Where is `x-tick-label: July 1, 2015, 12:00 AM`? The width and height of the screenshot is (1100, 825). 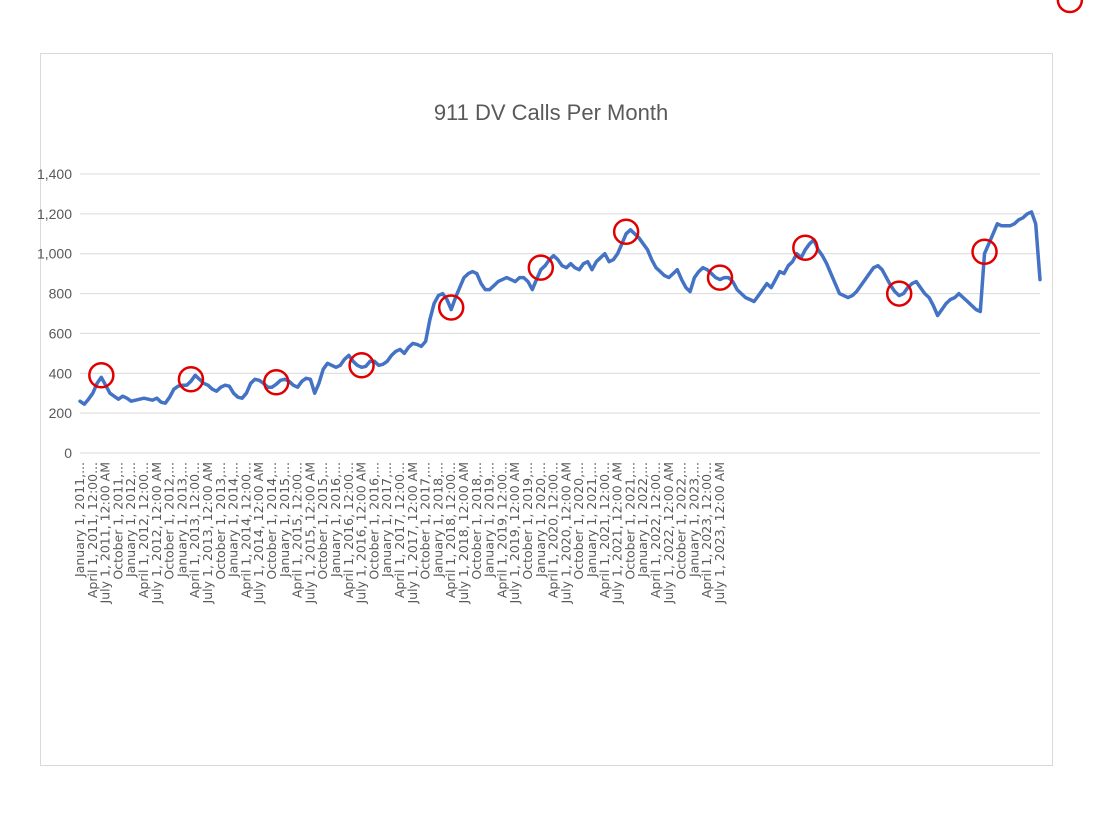 x-tick-label: July 1, 2015, 12:00 AM is located at coordinates (309, 533).